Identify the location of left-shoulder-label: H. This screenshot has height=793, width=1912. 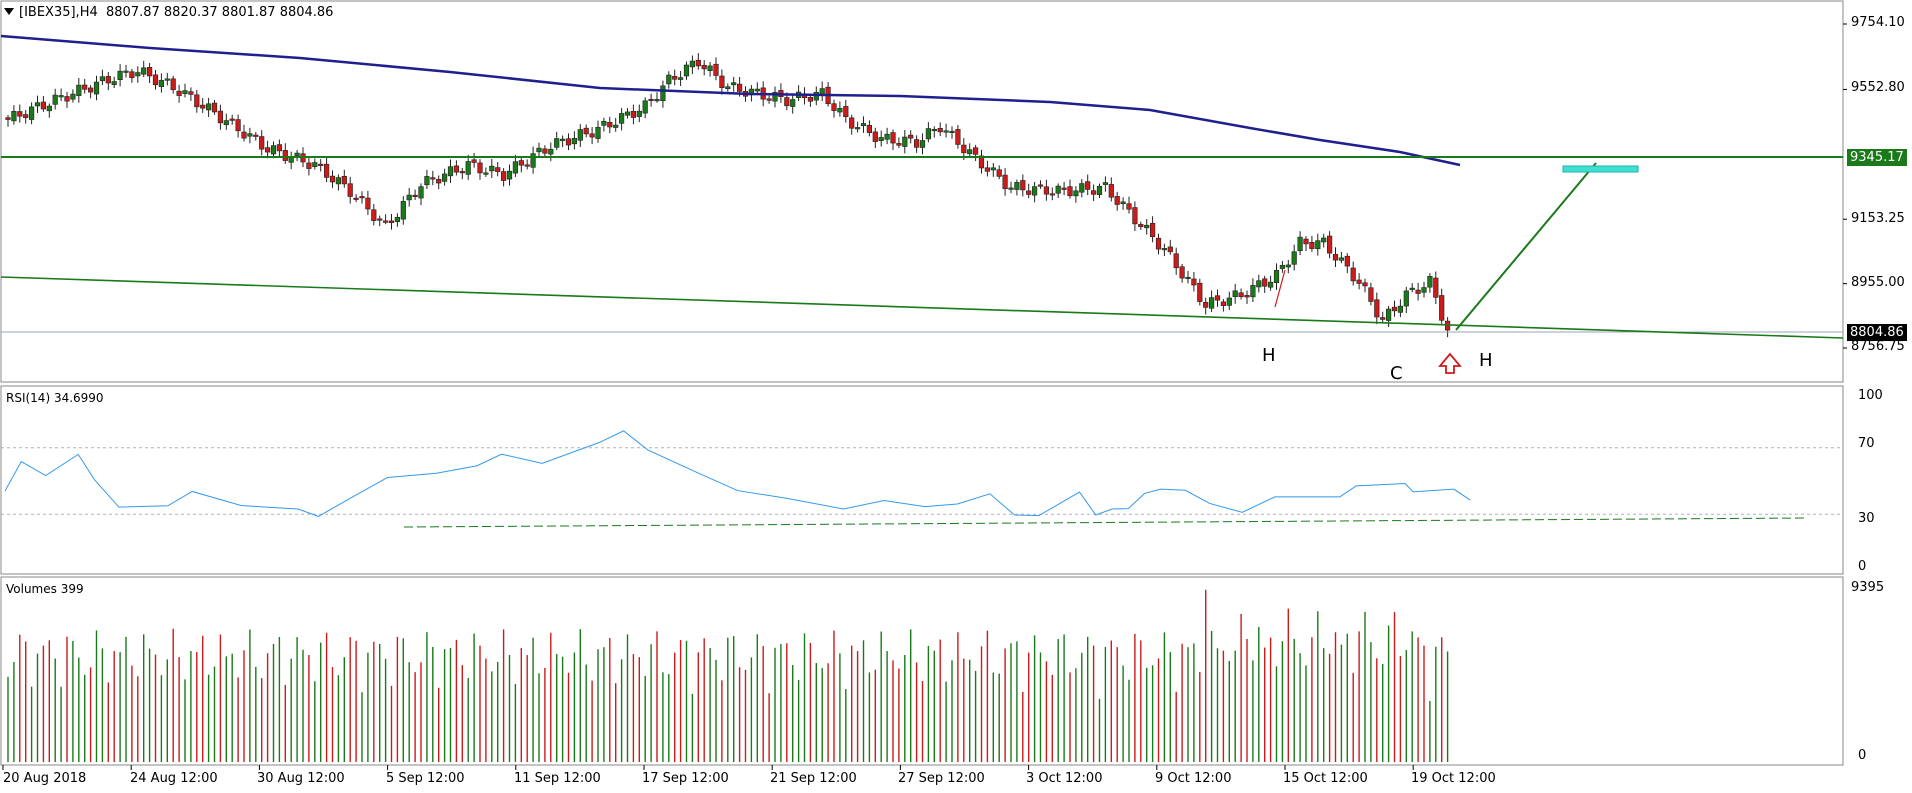
(1269, 355).